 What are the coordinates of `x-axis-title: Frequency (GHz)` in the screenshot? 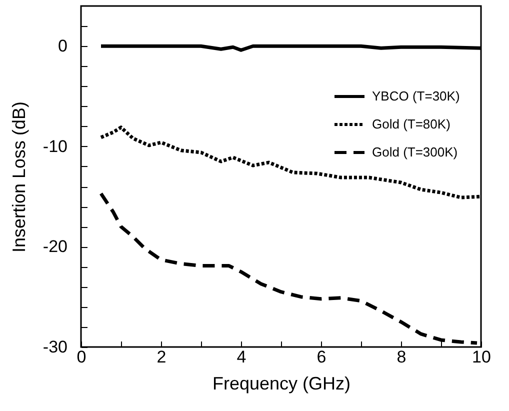 It's located at (281, 384).